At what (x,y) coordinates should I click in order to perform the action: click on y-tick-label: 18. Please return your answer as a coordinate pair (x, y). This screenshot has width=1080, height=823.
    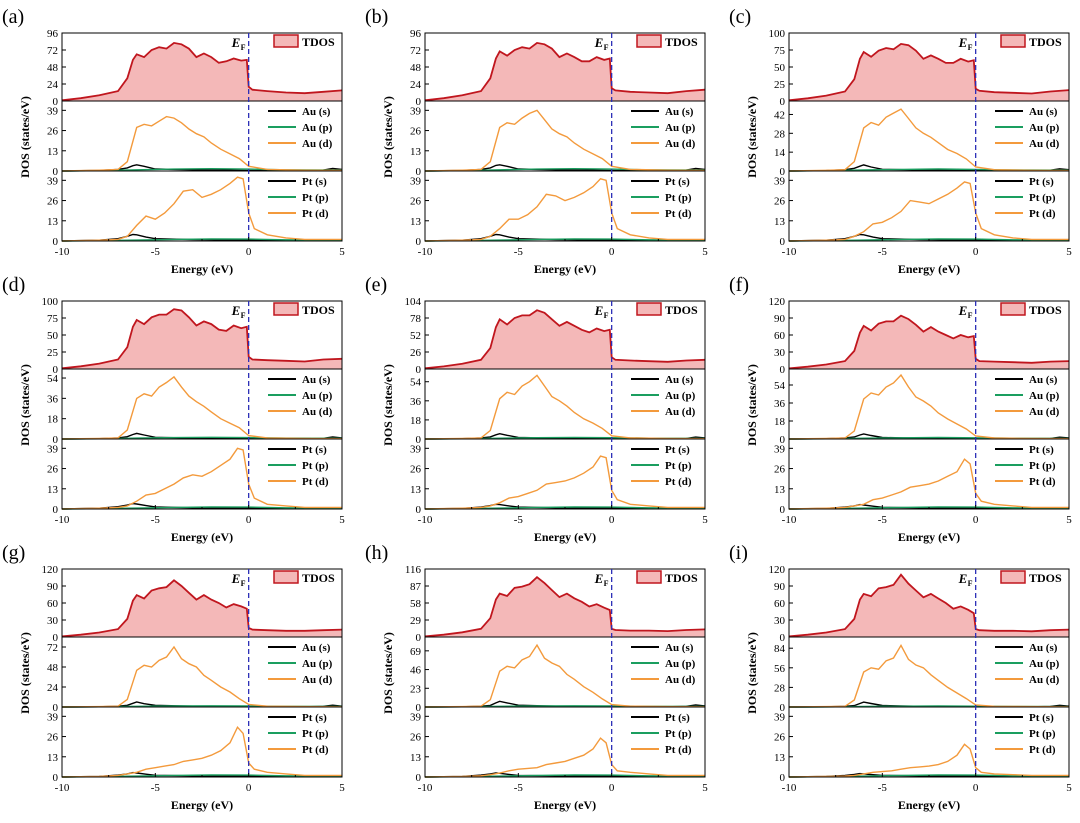
    Looking at the image, I should click on (780, 422).